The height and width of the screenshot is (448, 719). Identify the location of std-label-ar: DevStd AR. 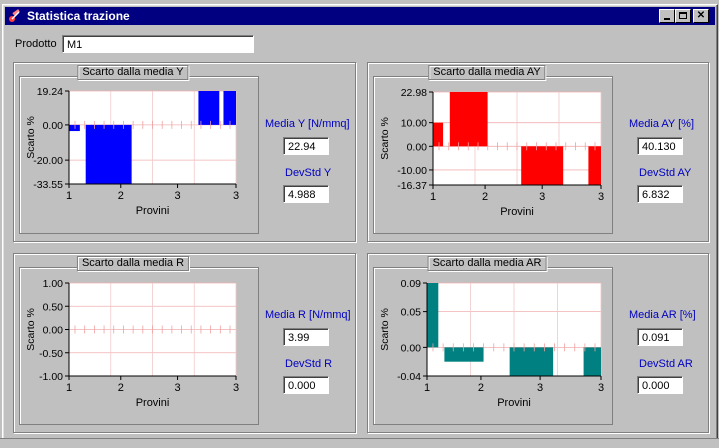
(666, 364).